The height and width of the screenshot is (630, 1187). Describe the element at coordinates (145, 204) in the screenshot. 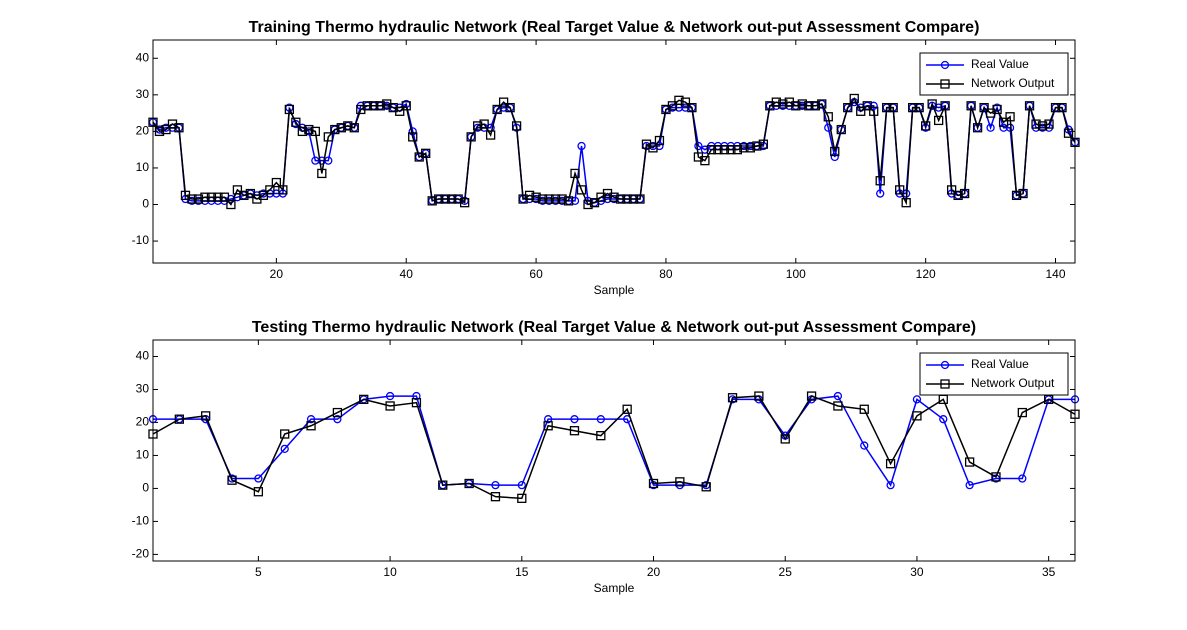

I see `y-tick-label: 0` at that location.